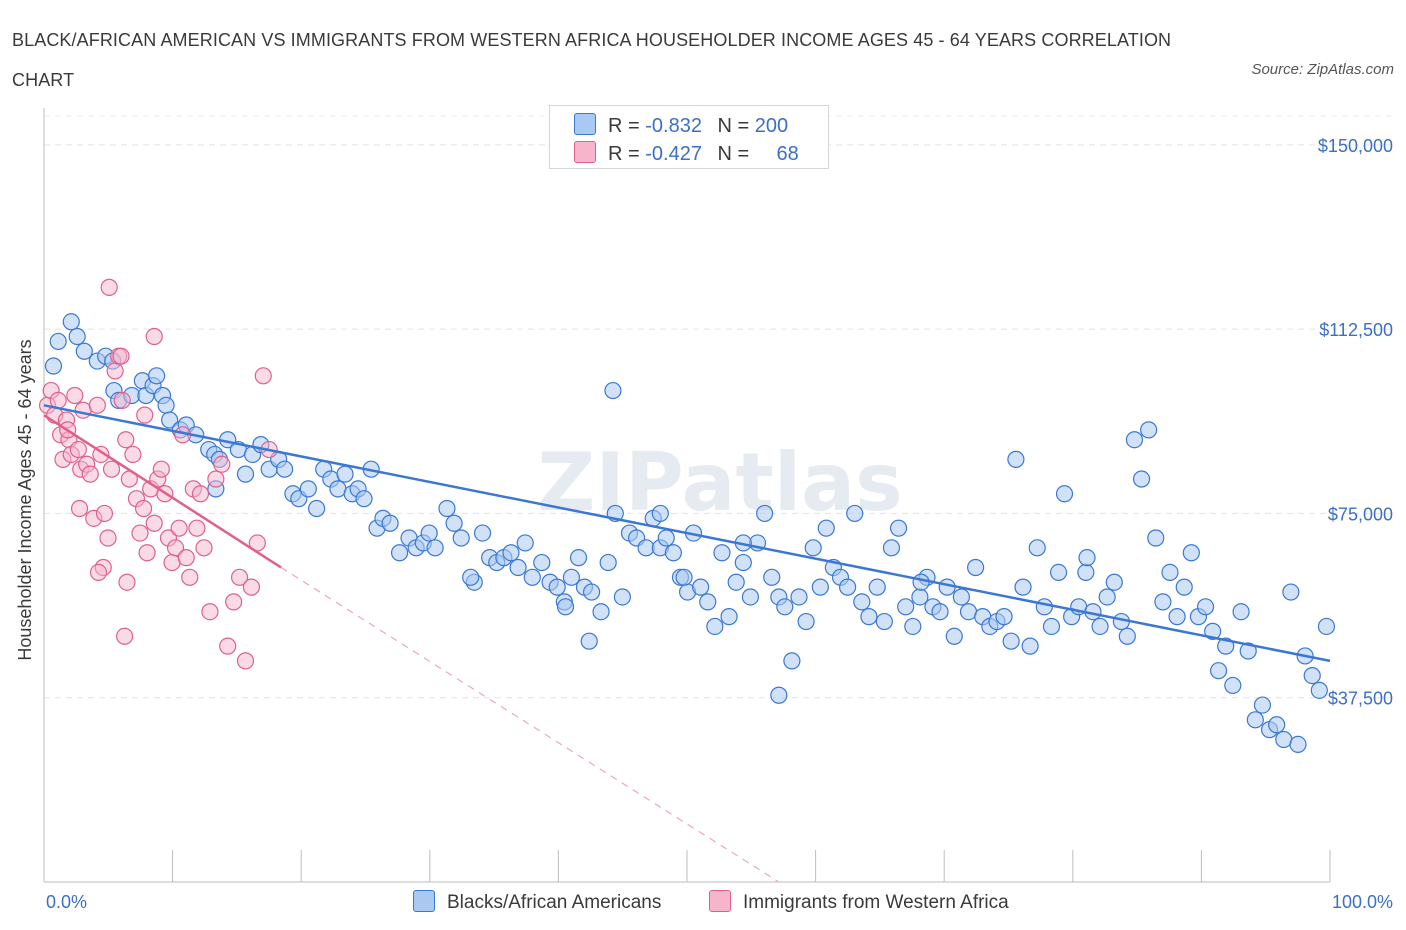 The height and width of the screenshot is (930, 1406). I want to click on bottom-legend-blacks: Blacks/African Americans, so click(537, 902).